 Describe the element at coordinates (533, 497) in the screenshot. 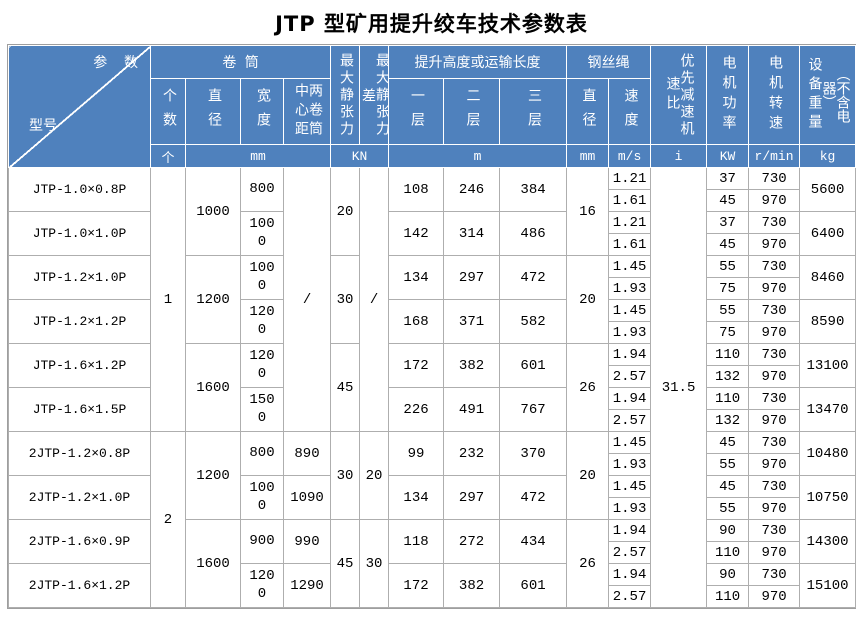

I see `cell-layer3: 472` at that location.